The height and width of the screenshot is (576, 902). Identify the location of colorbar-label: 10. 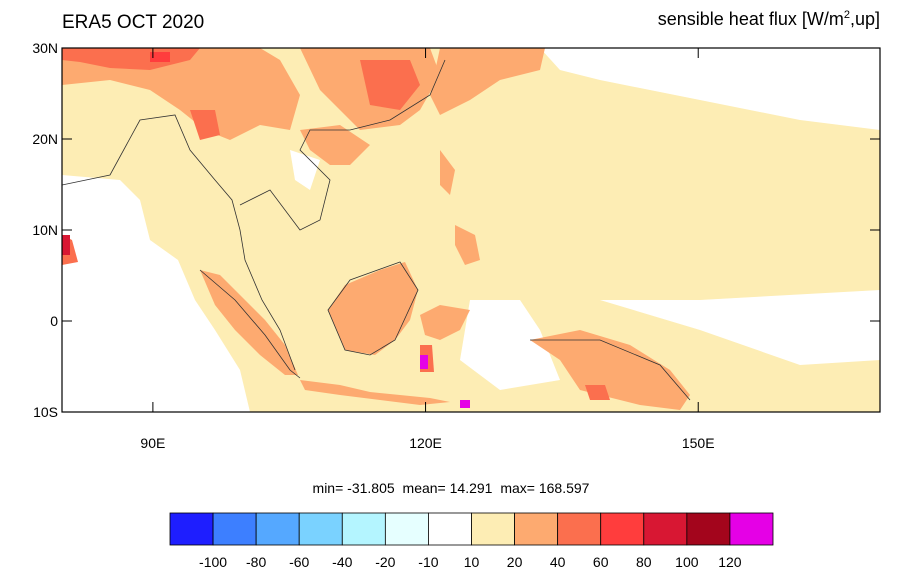
(472, 562).